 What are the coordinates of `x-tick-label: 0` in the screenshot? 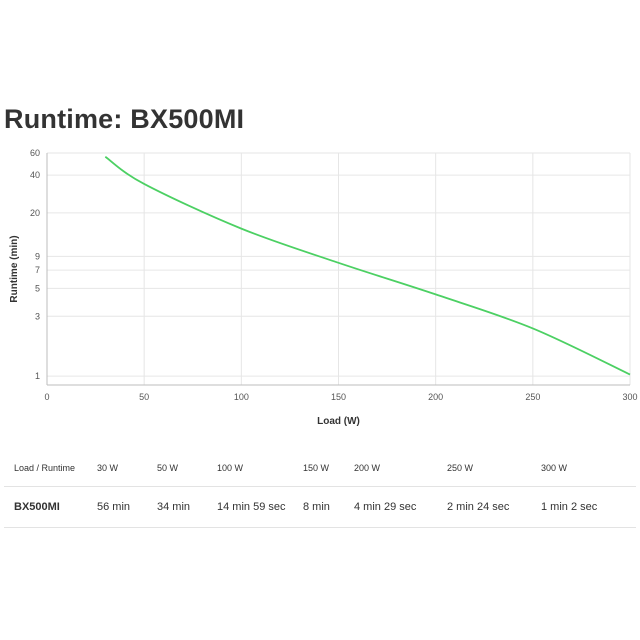 It's located at (46, 397).